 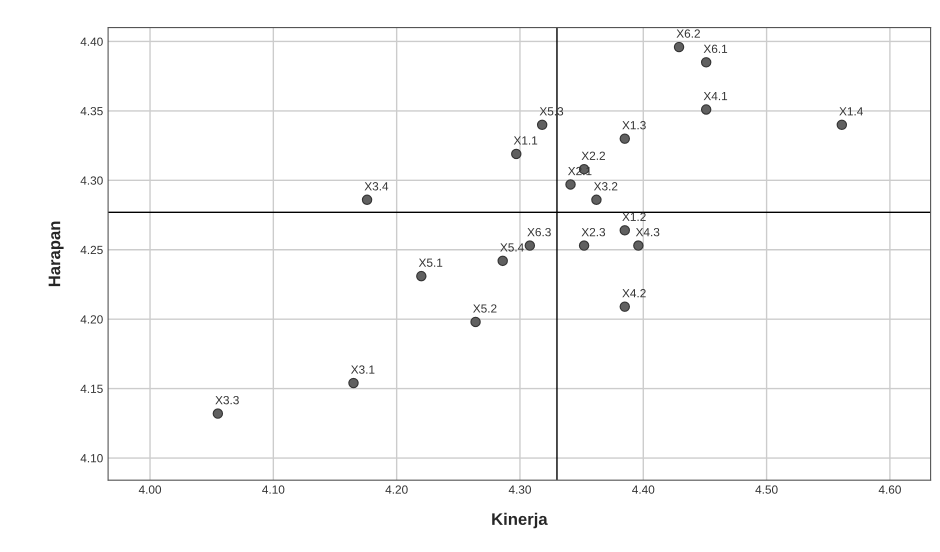 I want to click on annotation: X4.3, so click(x=648, y=232).